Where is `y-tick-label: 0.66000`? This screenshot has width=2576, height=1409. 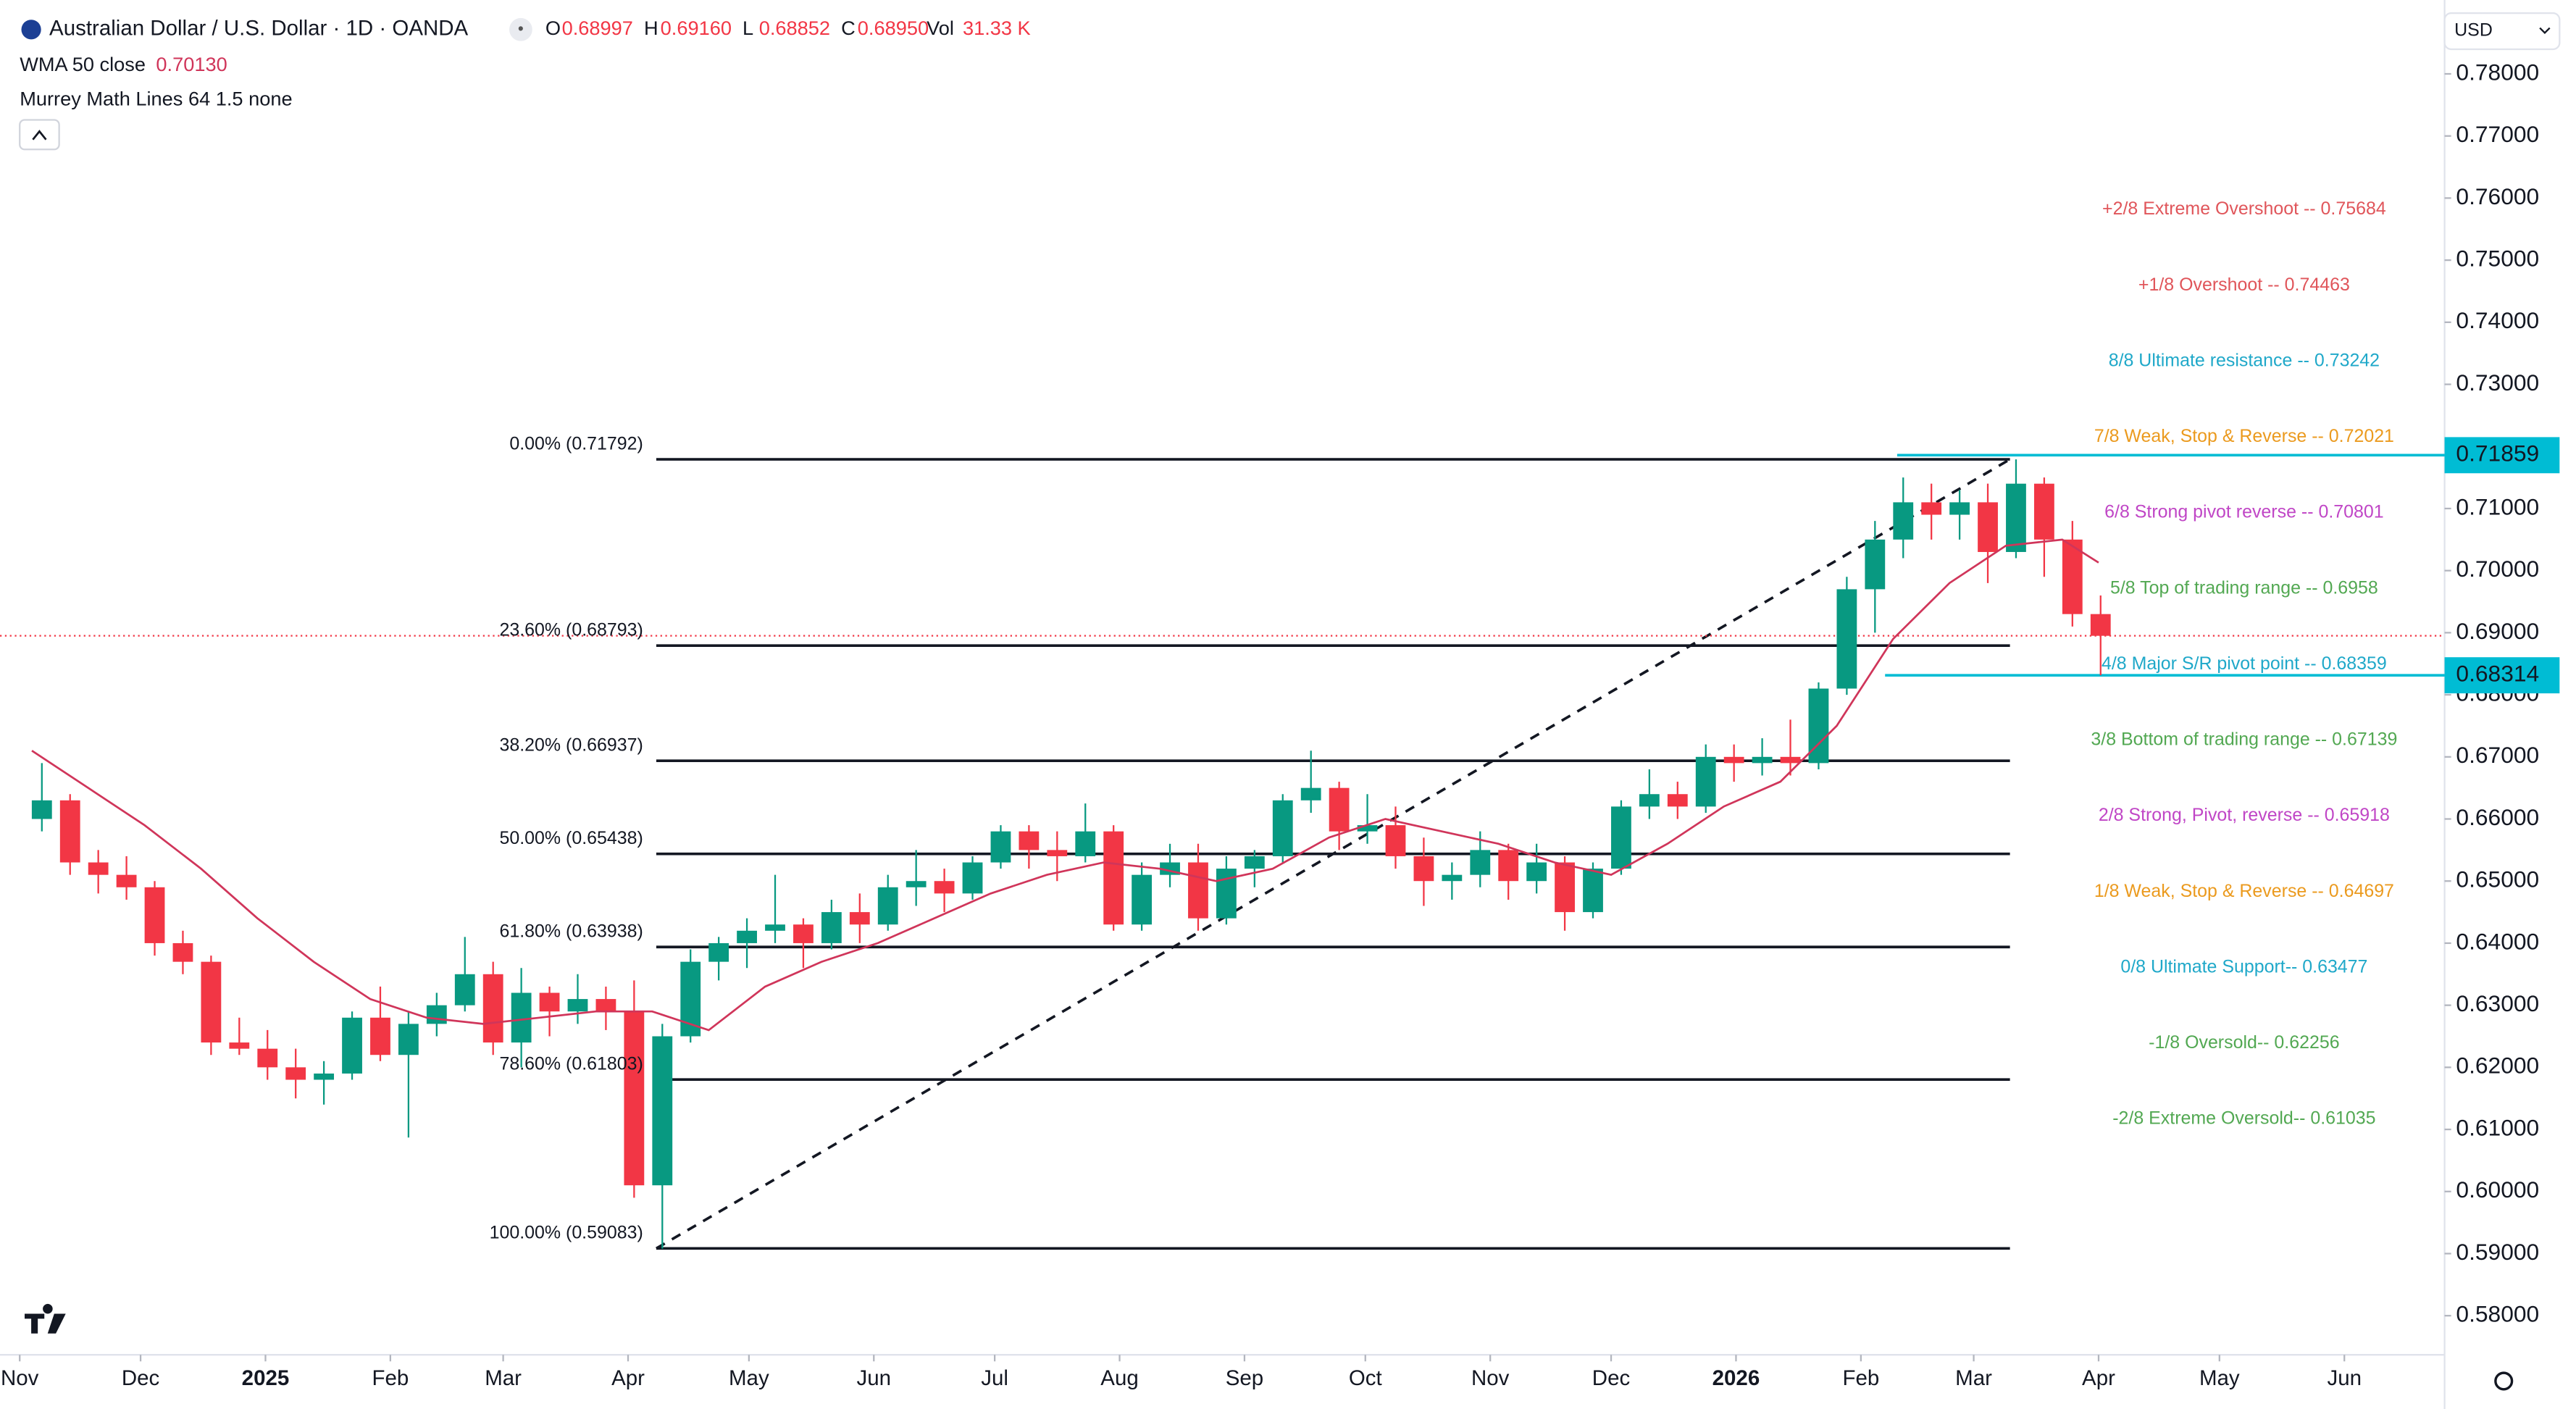 y-tick-label: 0.66000 is located at coordinates (2497, 817).